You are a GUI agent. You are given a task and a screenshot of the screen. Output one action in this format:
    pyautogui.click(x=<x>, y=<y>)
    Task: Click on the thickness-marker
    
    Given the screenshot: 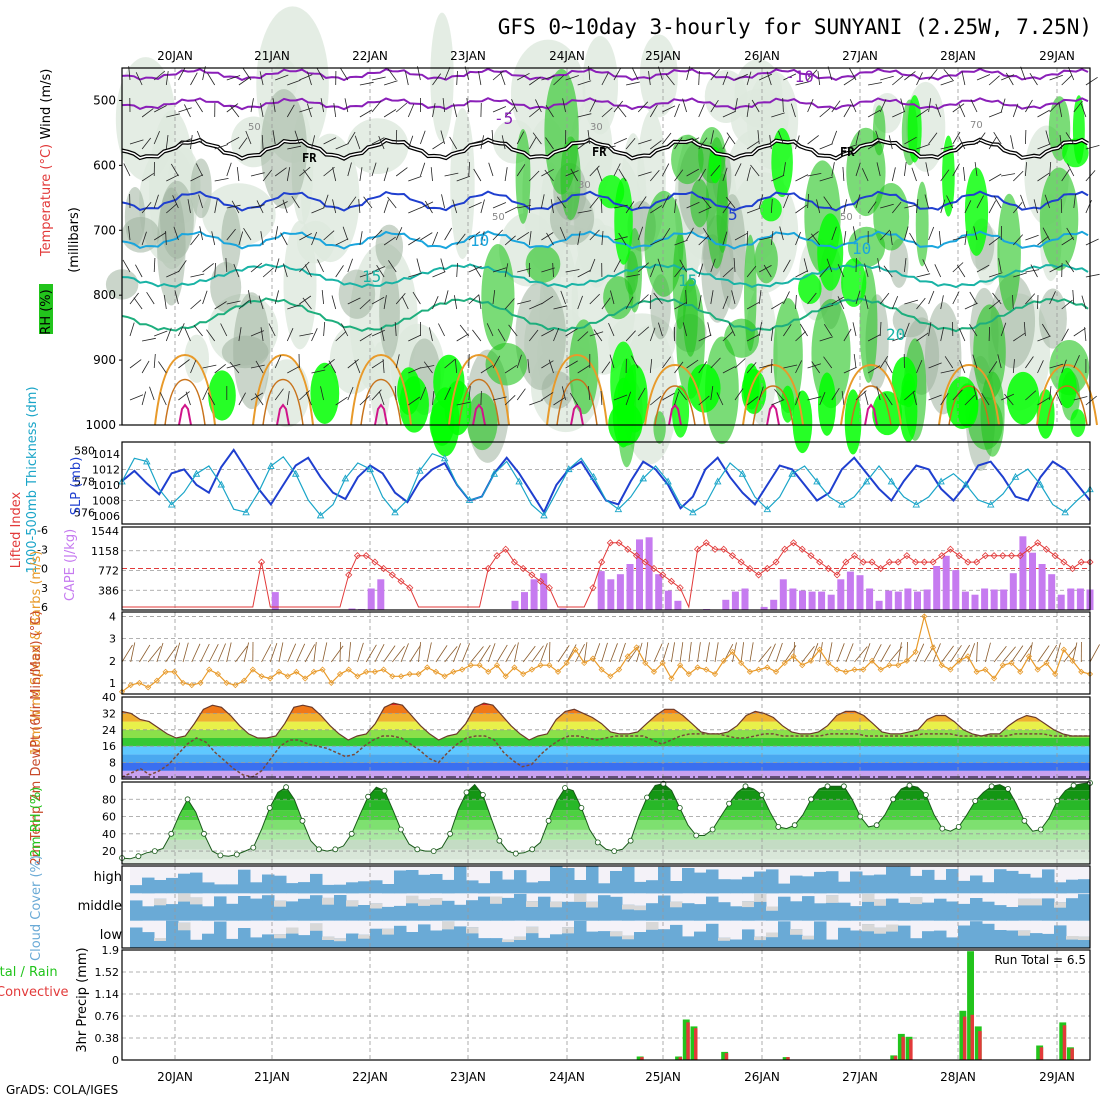 What is the action you would take?
    pyautogui.click(x=444, y=458)
    